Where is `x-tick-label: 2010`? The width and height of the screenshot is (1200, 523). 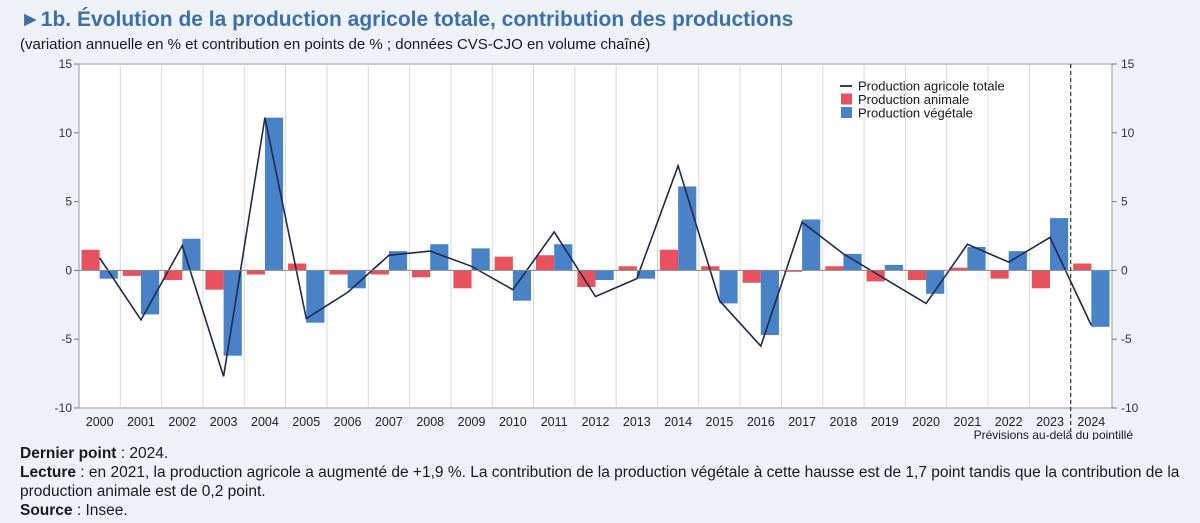 x-tick-label: 2010 is located at coordinates (513, 422).